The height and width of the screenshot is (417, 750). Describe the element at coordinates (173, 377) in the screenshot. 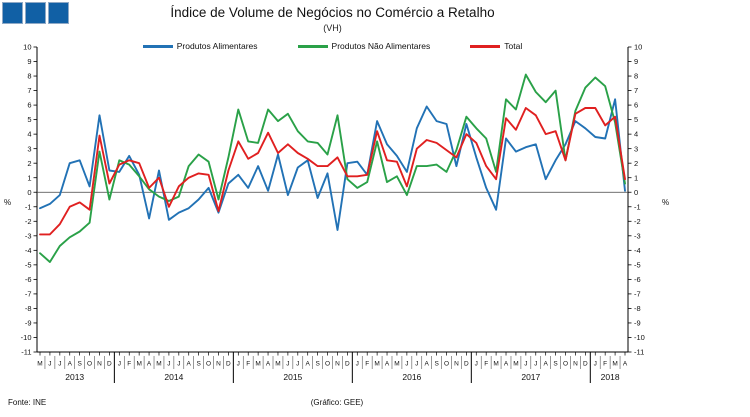

I see `year-label: 2014` at that location.